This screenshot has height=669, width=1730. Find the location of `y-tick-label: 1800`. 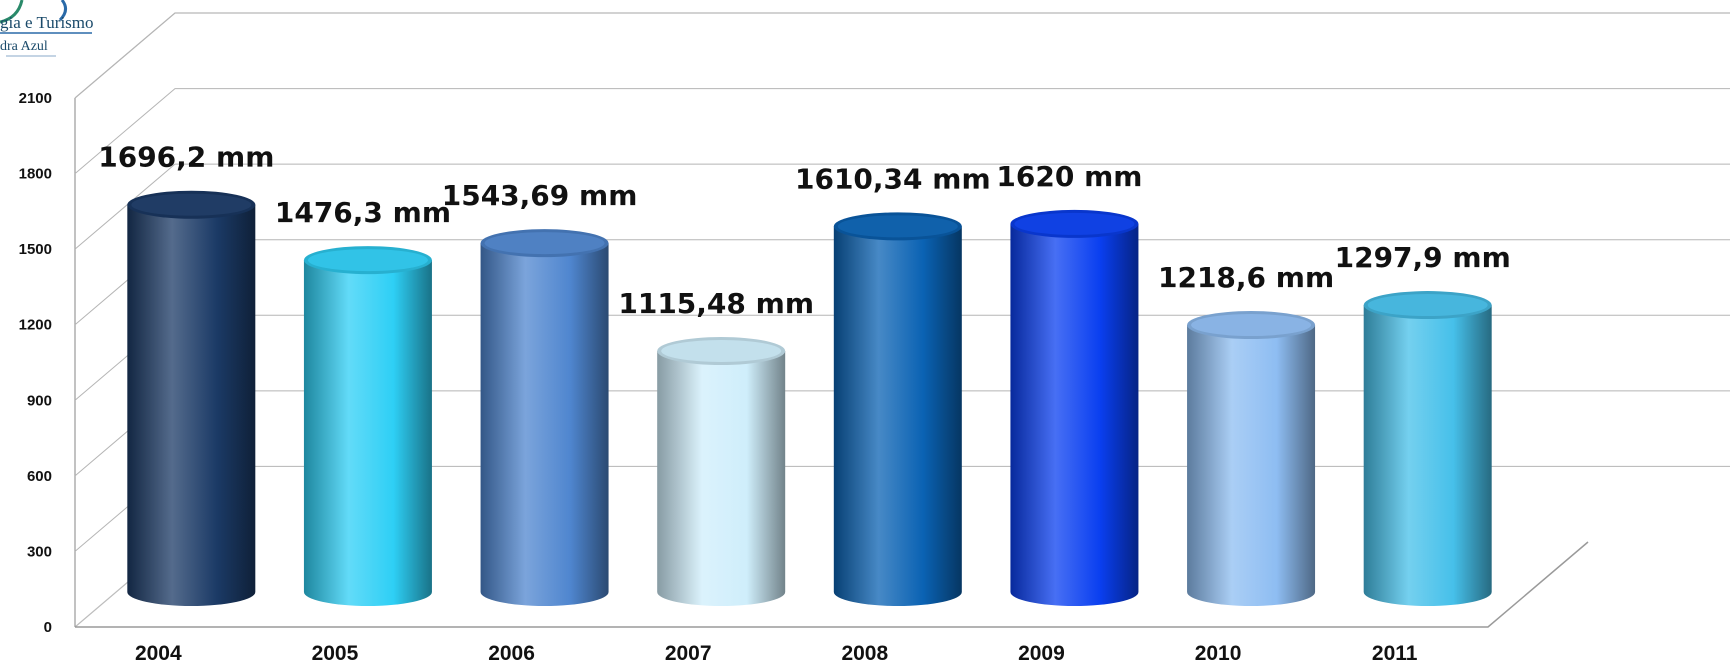

y-tick-label: 1800 is located at coordinates (35, 174).